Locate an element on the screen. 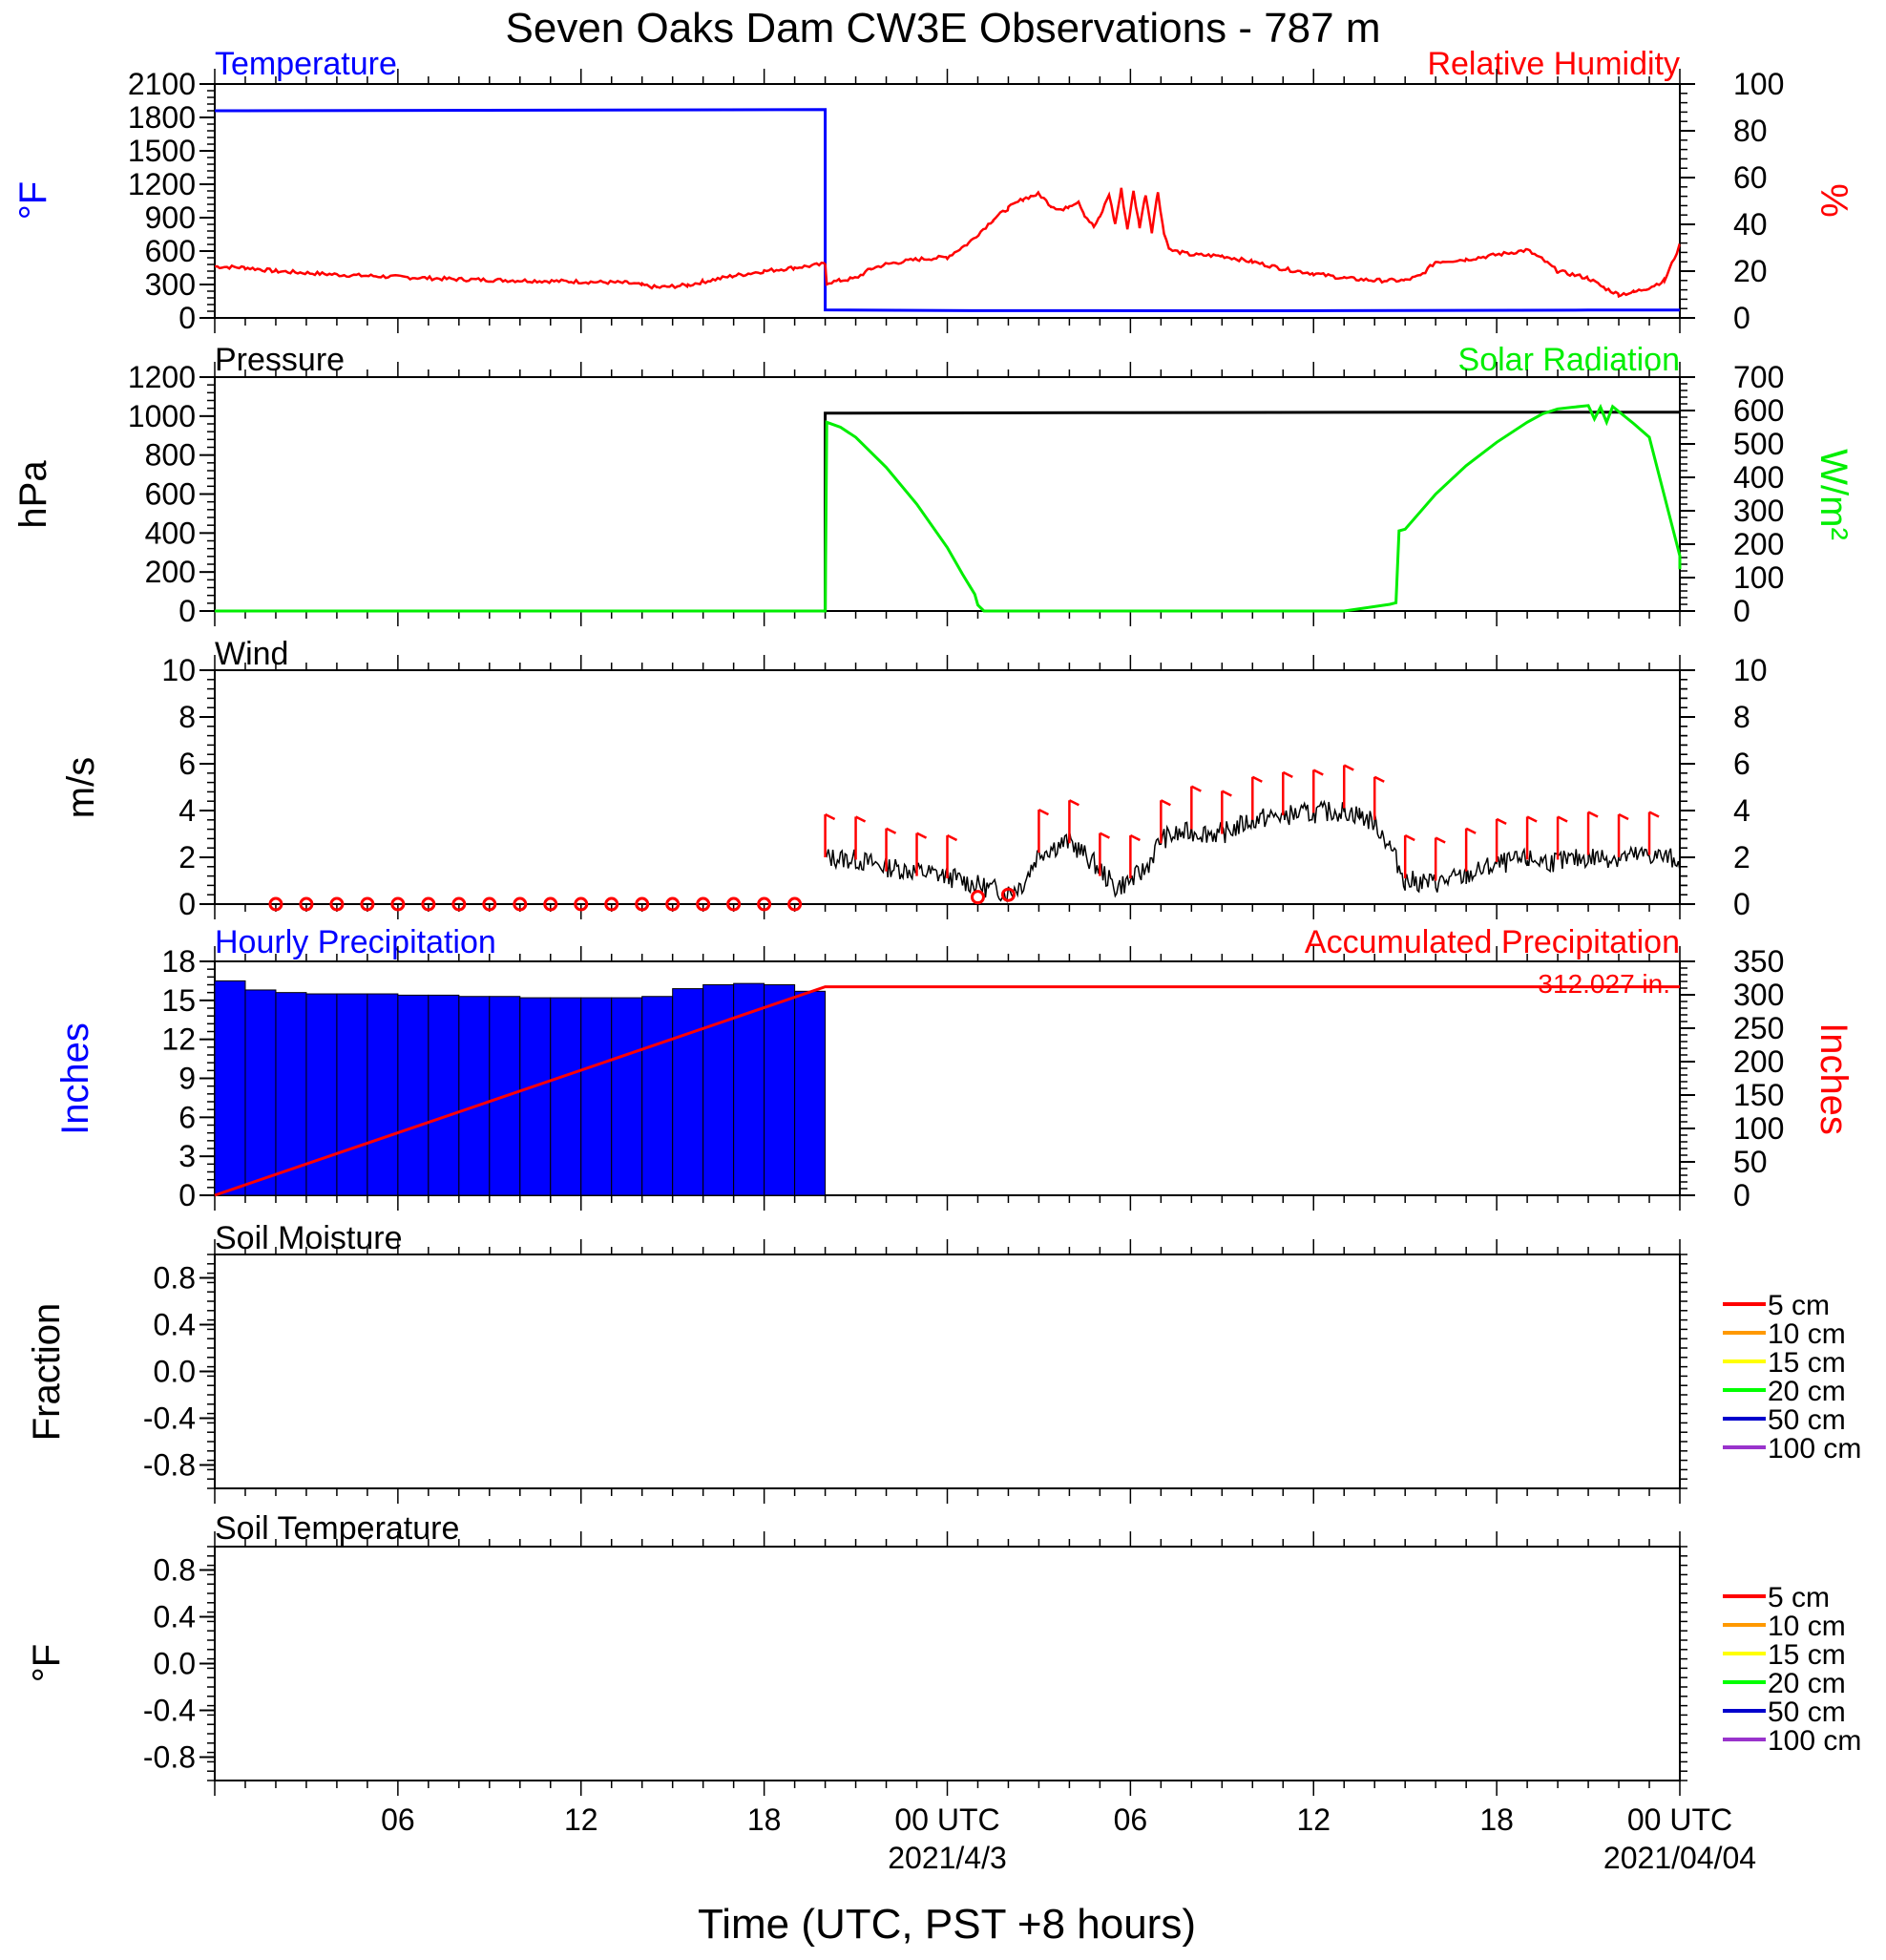 The height and width of the screenshot is (1960, 1886). y-tick-label: 0.4 is located at coordinates (175, 1617).